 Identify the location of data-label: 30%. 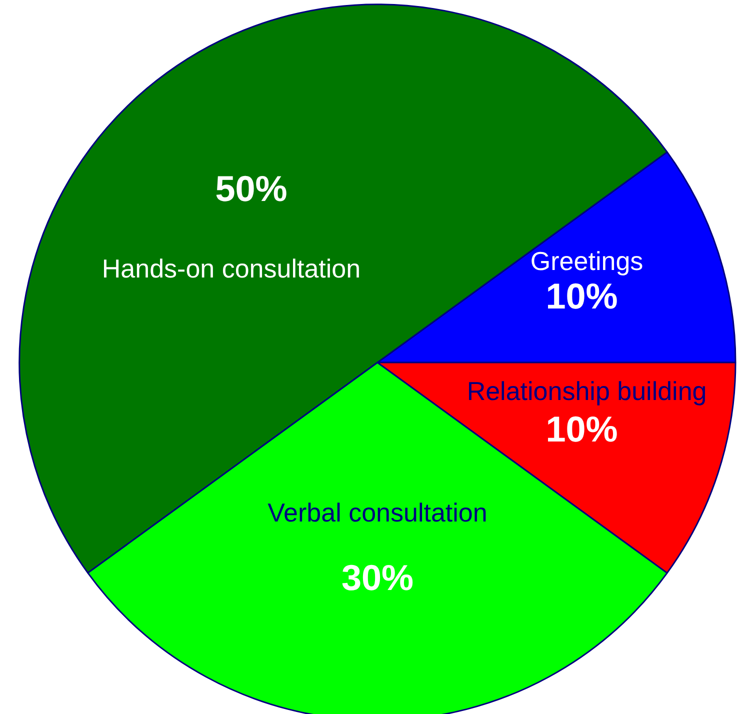
(377, 577).